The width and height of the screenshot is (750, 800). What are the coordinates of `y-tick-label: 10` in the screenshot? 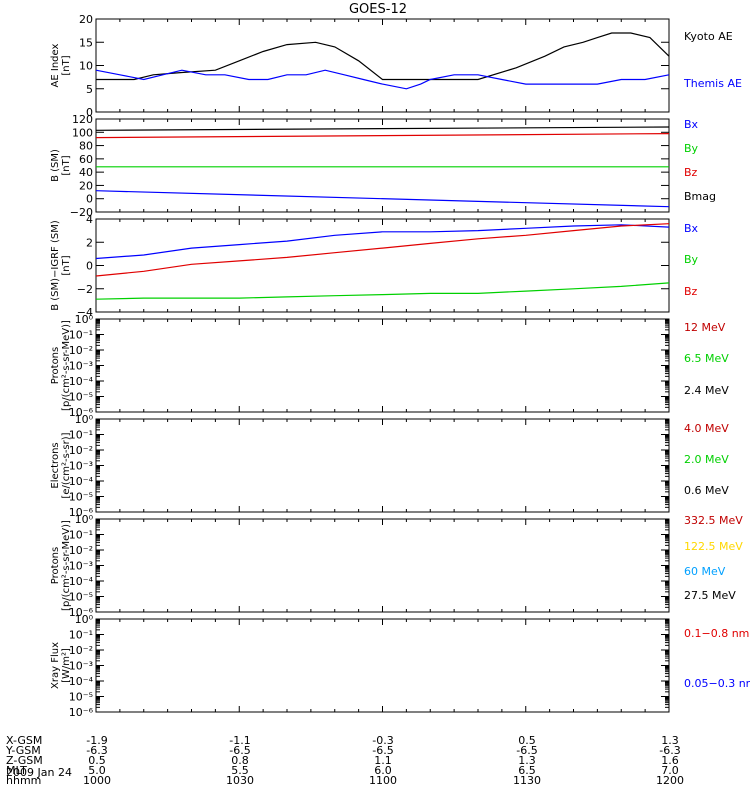 It's located at (86, 66).